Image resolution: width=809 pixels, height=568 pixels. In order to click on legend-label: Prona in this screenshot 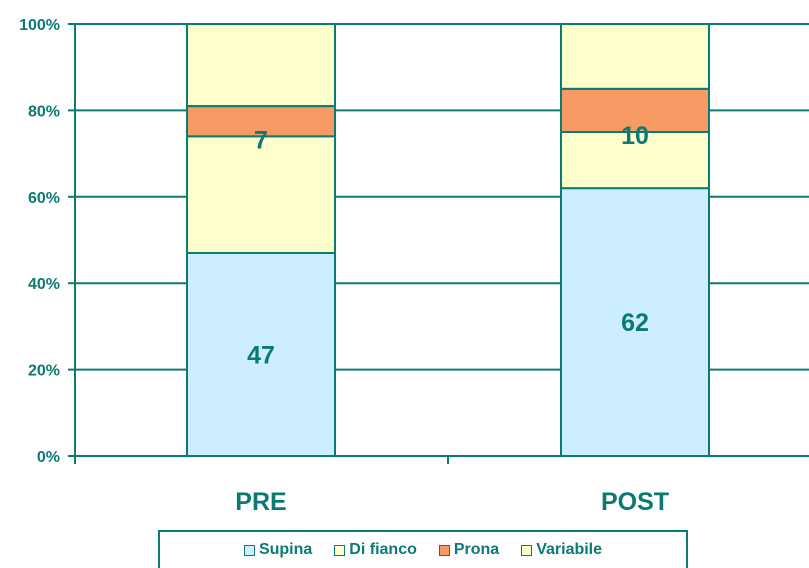, I will do `click(476, 549)`.